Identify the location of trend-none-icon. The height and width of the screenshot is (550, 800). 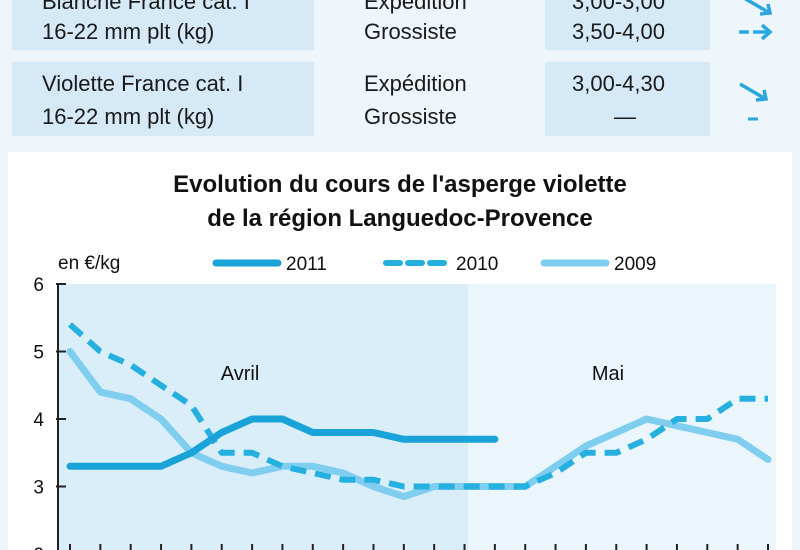
(753, 119).